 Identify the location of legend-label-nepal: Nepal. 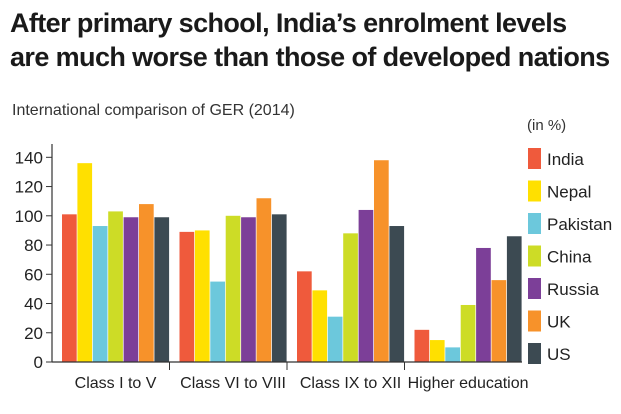
(569, 192).